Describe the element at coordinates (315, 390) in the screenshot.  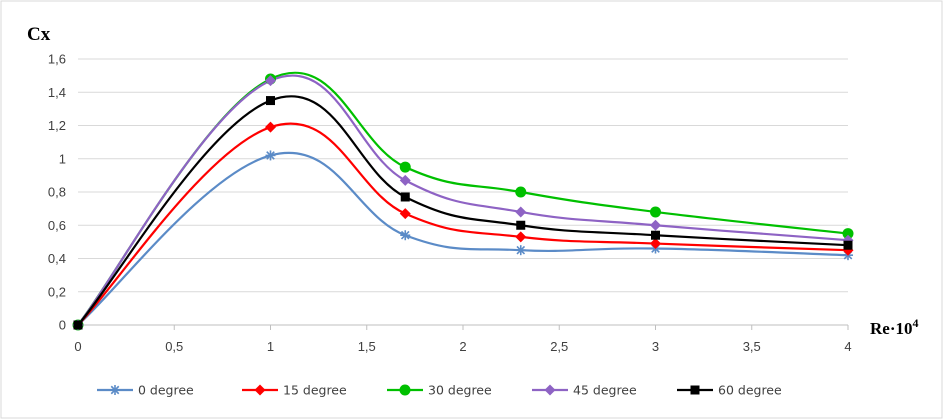
I see `legend-label: 15 degree` at that location.